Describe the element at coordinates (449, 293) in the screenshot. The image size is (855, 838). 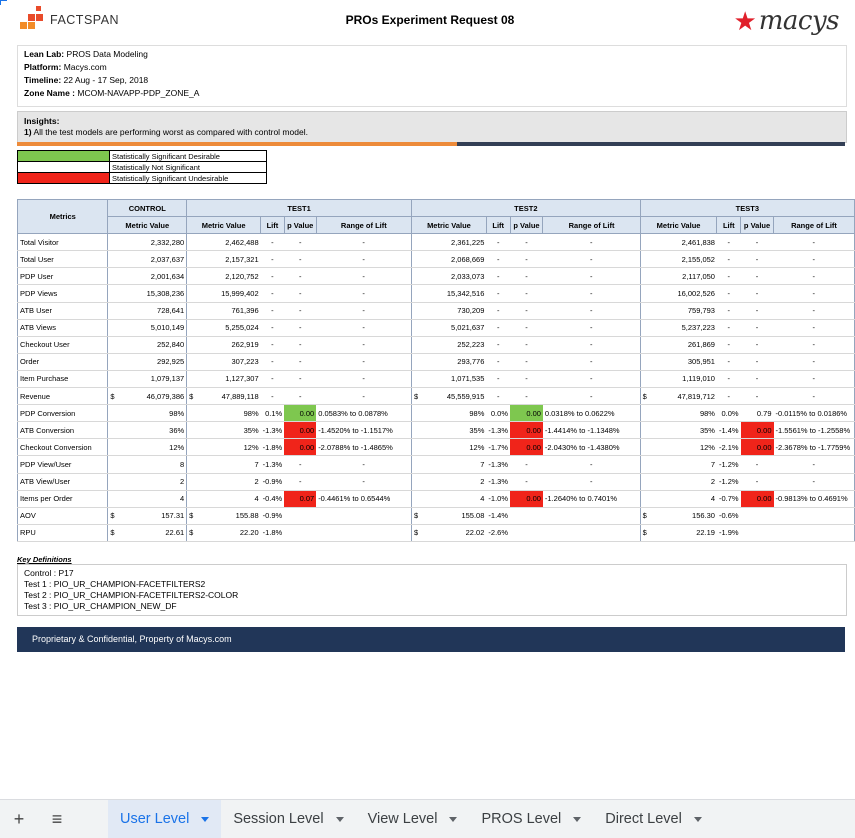
I see `test2-metric-value: 15,342,516` at that location.